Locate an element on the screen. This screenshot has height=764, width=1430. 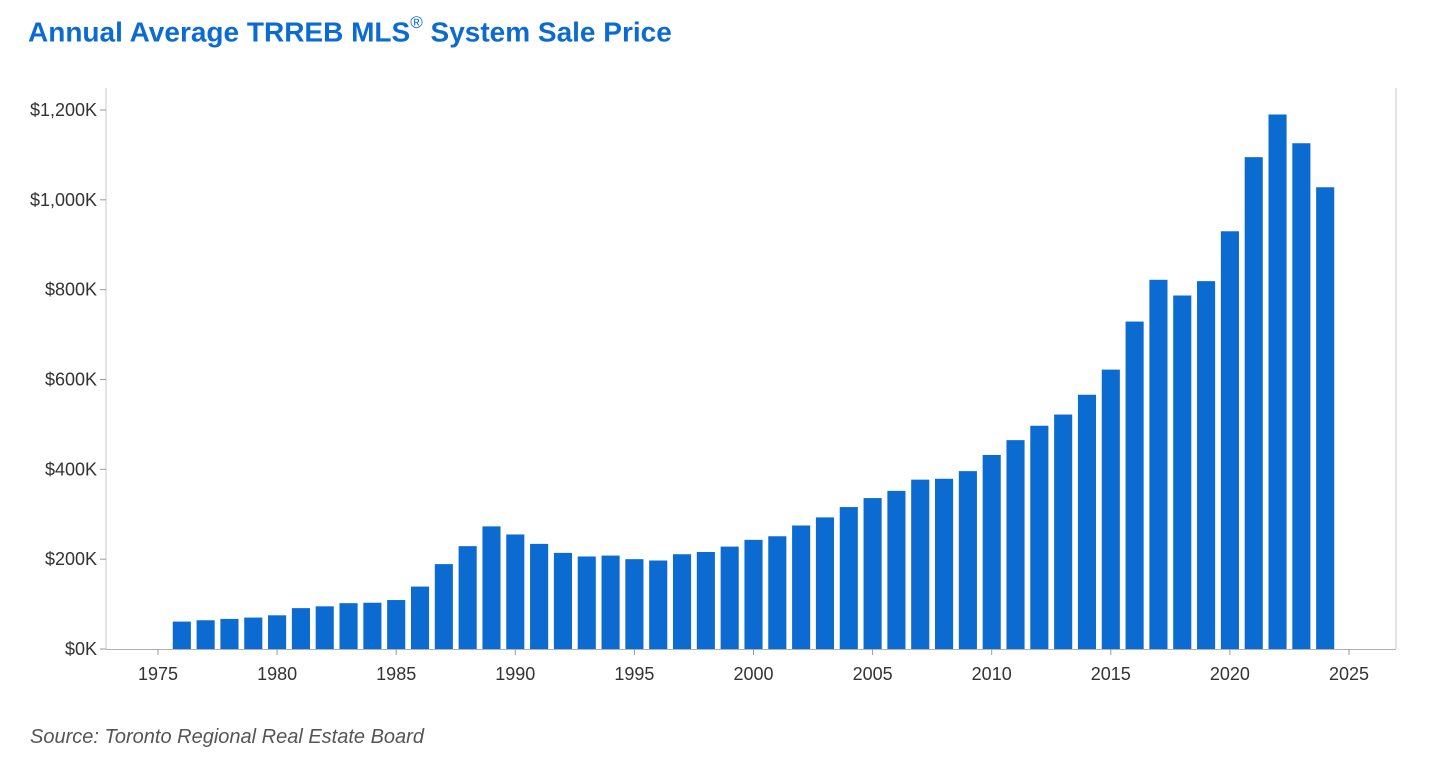
x-tick-label: 2015 is located at coordinates (1111, 674).